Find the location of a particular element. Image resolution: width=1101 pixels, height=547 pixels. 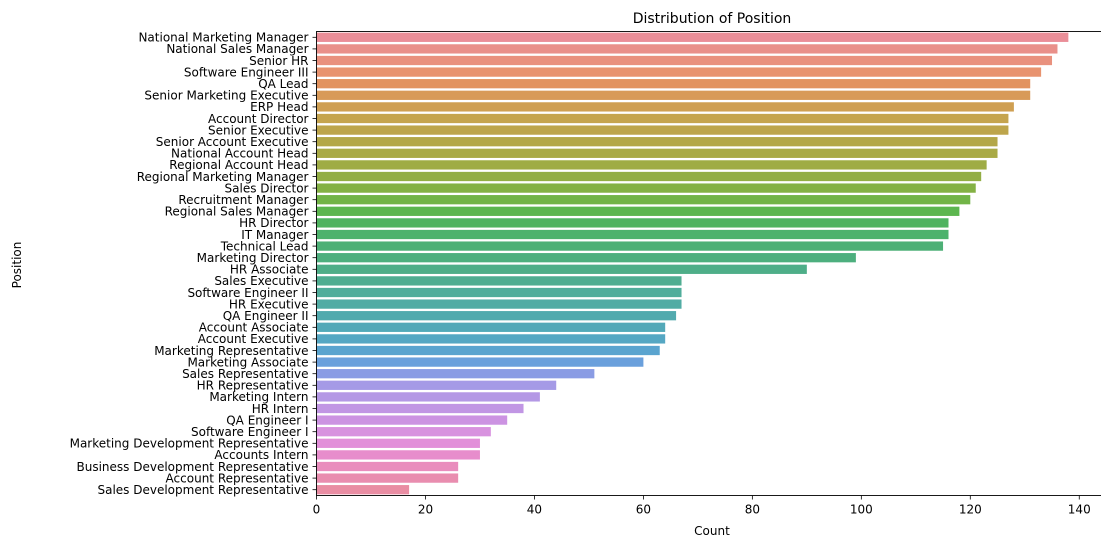

x-tick-label: 120 is located at coordinates (970, 510).